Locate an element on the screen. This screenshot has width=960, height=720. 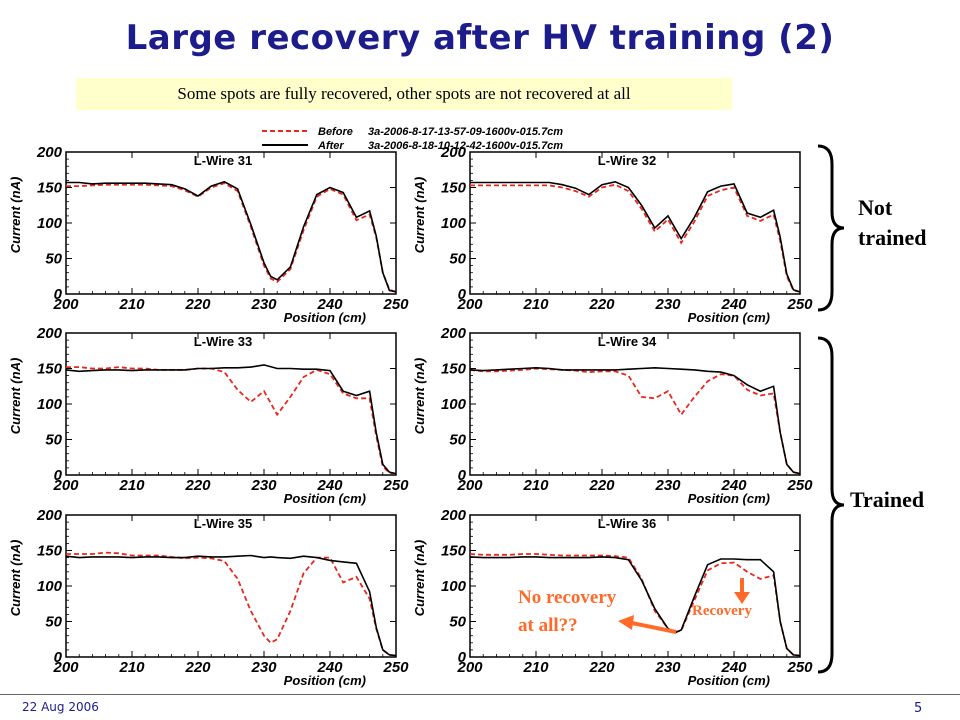
recovery-note: Recovery is located at coordinates (722, 611).